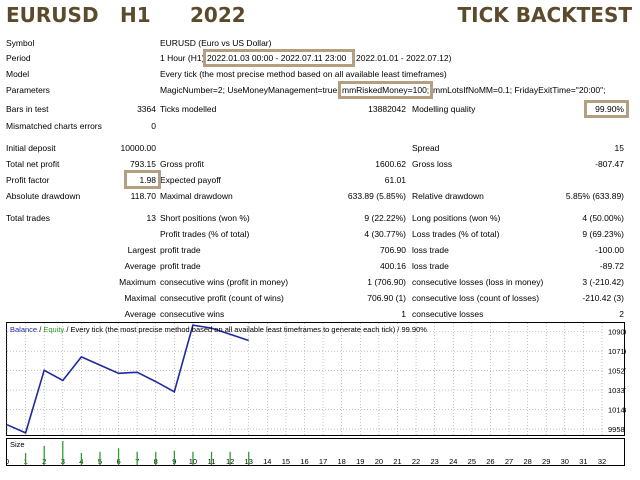 The image size is (640, 480). What do you see at coordinates (218, 15) in the screenshot?
I see `banner-year: 2022` at bounding box center [218, 15].